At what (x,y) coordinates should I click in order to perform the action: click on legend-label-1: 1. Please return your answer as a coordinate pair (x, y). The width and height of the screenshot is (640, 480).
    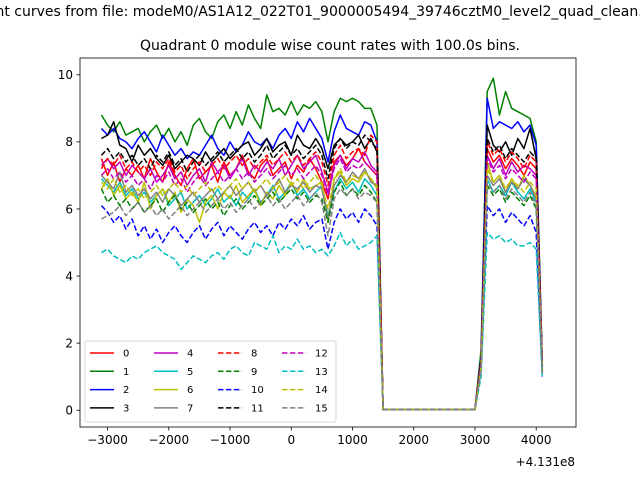
    Looking at the image, I should click on (126, 372).